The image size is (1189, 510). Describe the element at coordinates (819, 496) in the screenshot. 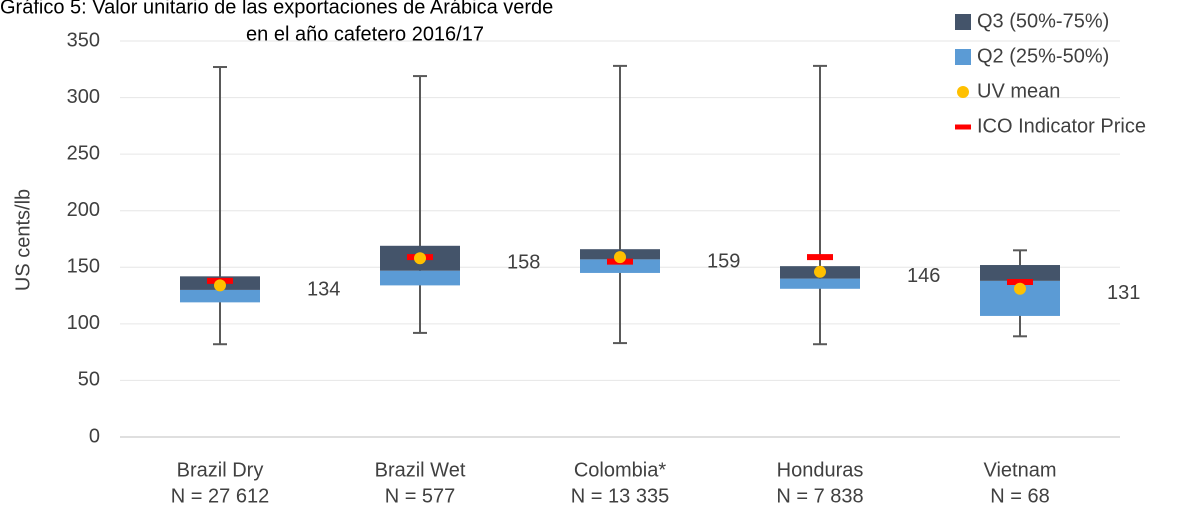

I see `sample-size-label: N = 7 838` at that location.